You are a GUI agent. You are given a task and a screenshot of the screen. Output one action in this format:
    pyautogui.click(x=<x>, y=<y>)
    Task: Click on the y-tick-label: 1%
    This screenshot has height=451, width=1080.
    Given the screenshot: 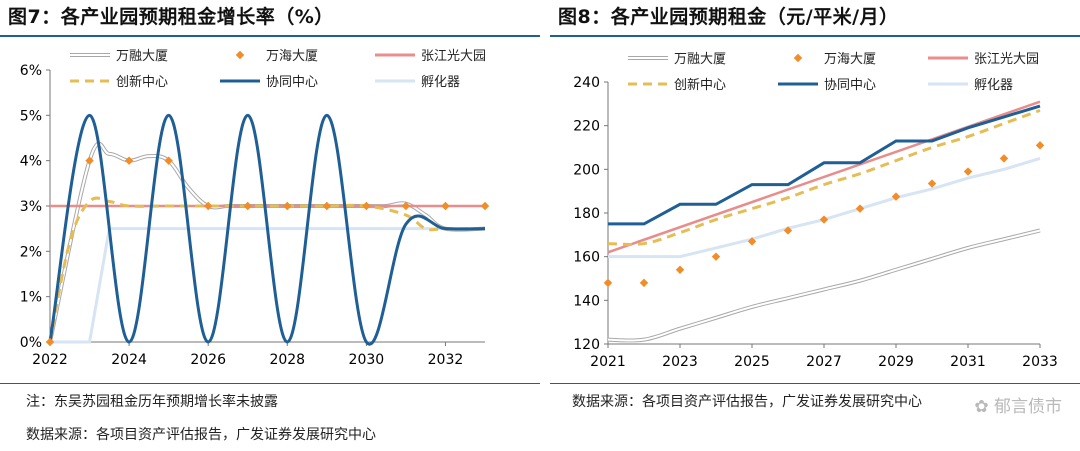 What is the action you would take?
    pyautogui.click(x=31, y=298)
    